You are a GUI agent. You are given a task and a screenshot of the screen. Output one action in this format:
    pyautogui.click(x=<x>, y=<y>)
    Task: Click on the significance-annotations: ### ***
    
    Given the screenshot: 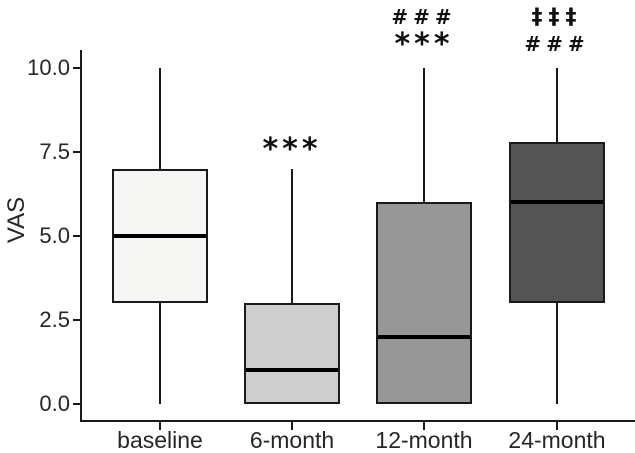 What is the action you would take?
    pyautogui.click(x=424, y=33)
    